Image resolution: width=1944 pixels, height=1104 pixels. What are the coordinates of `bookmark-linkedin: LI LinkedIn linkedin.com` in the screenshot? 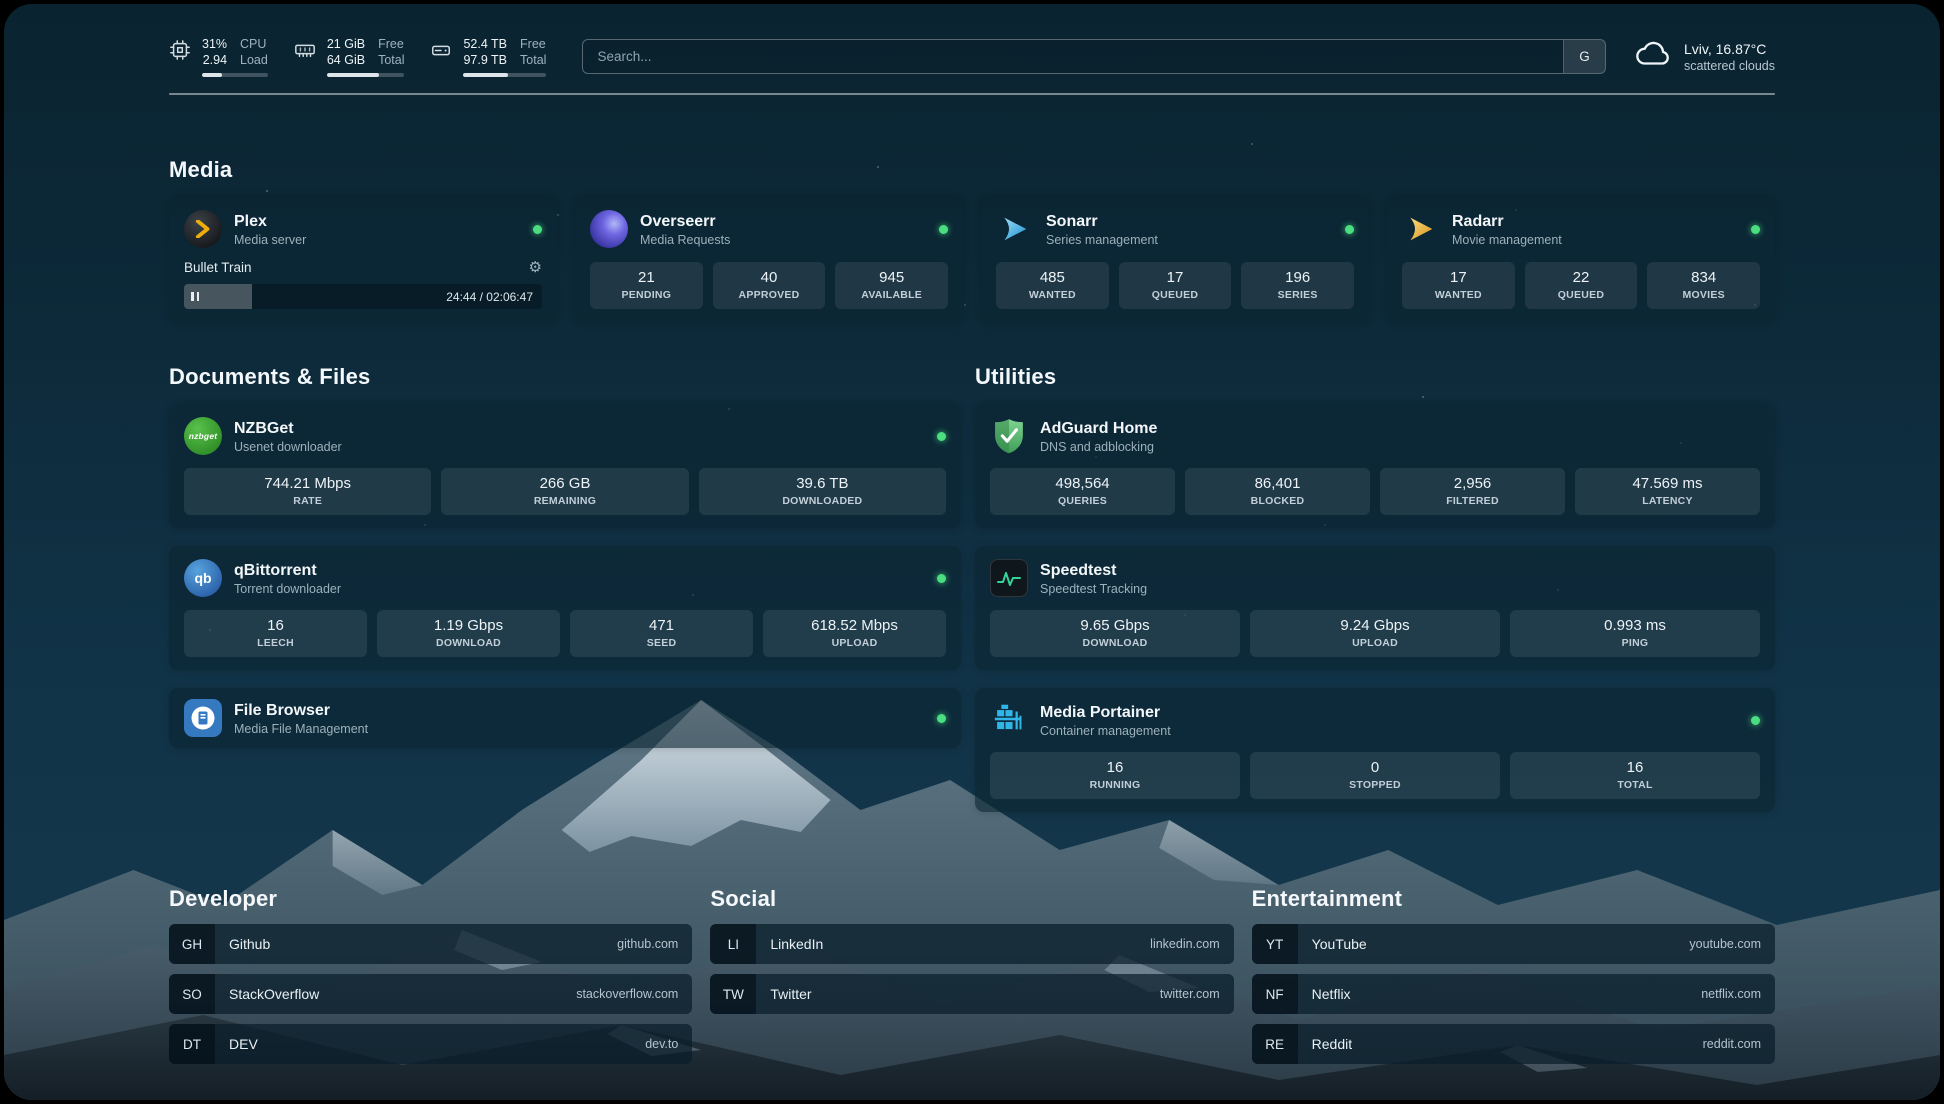 It's located at (972, 944).